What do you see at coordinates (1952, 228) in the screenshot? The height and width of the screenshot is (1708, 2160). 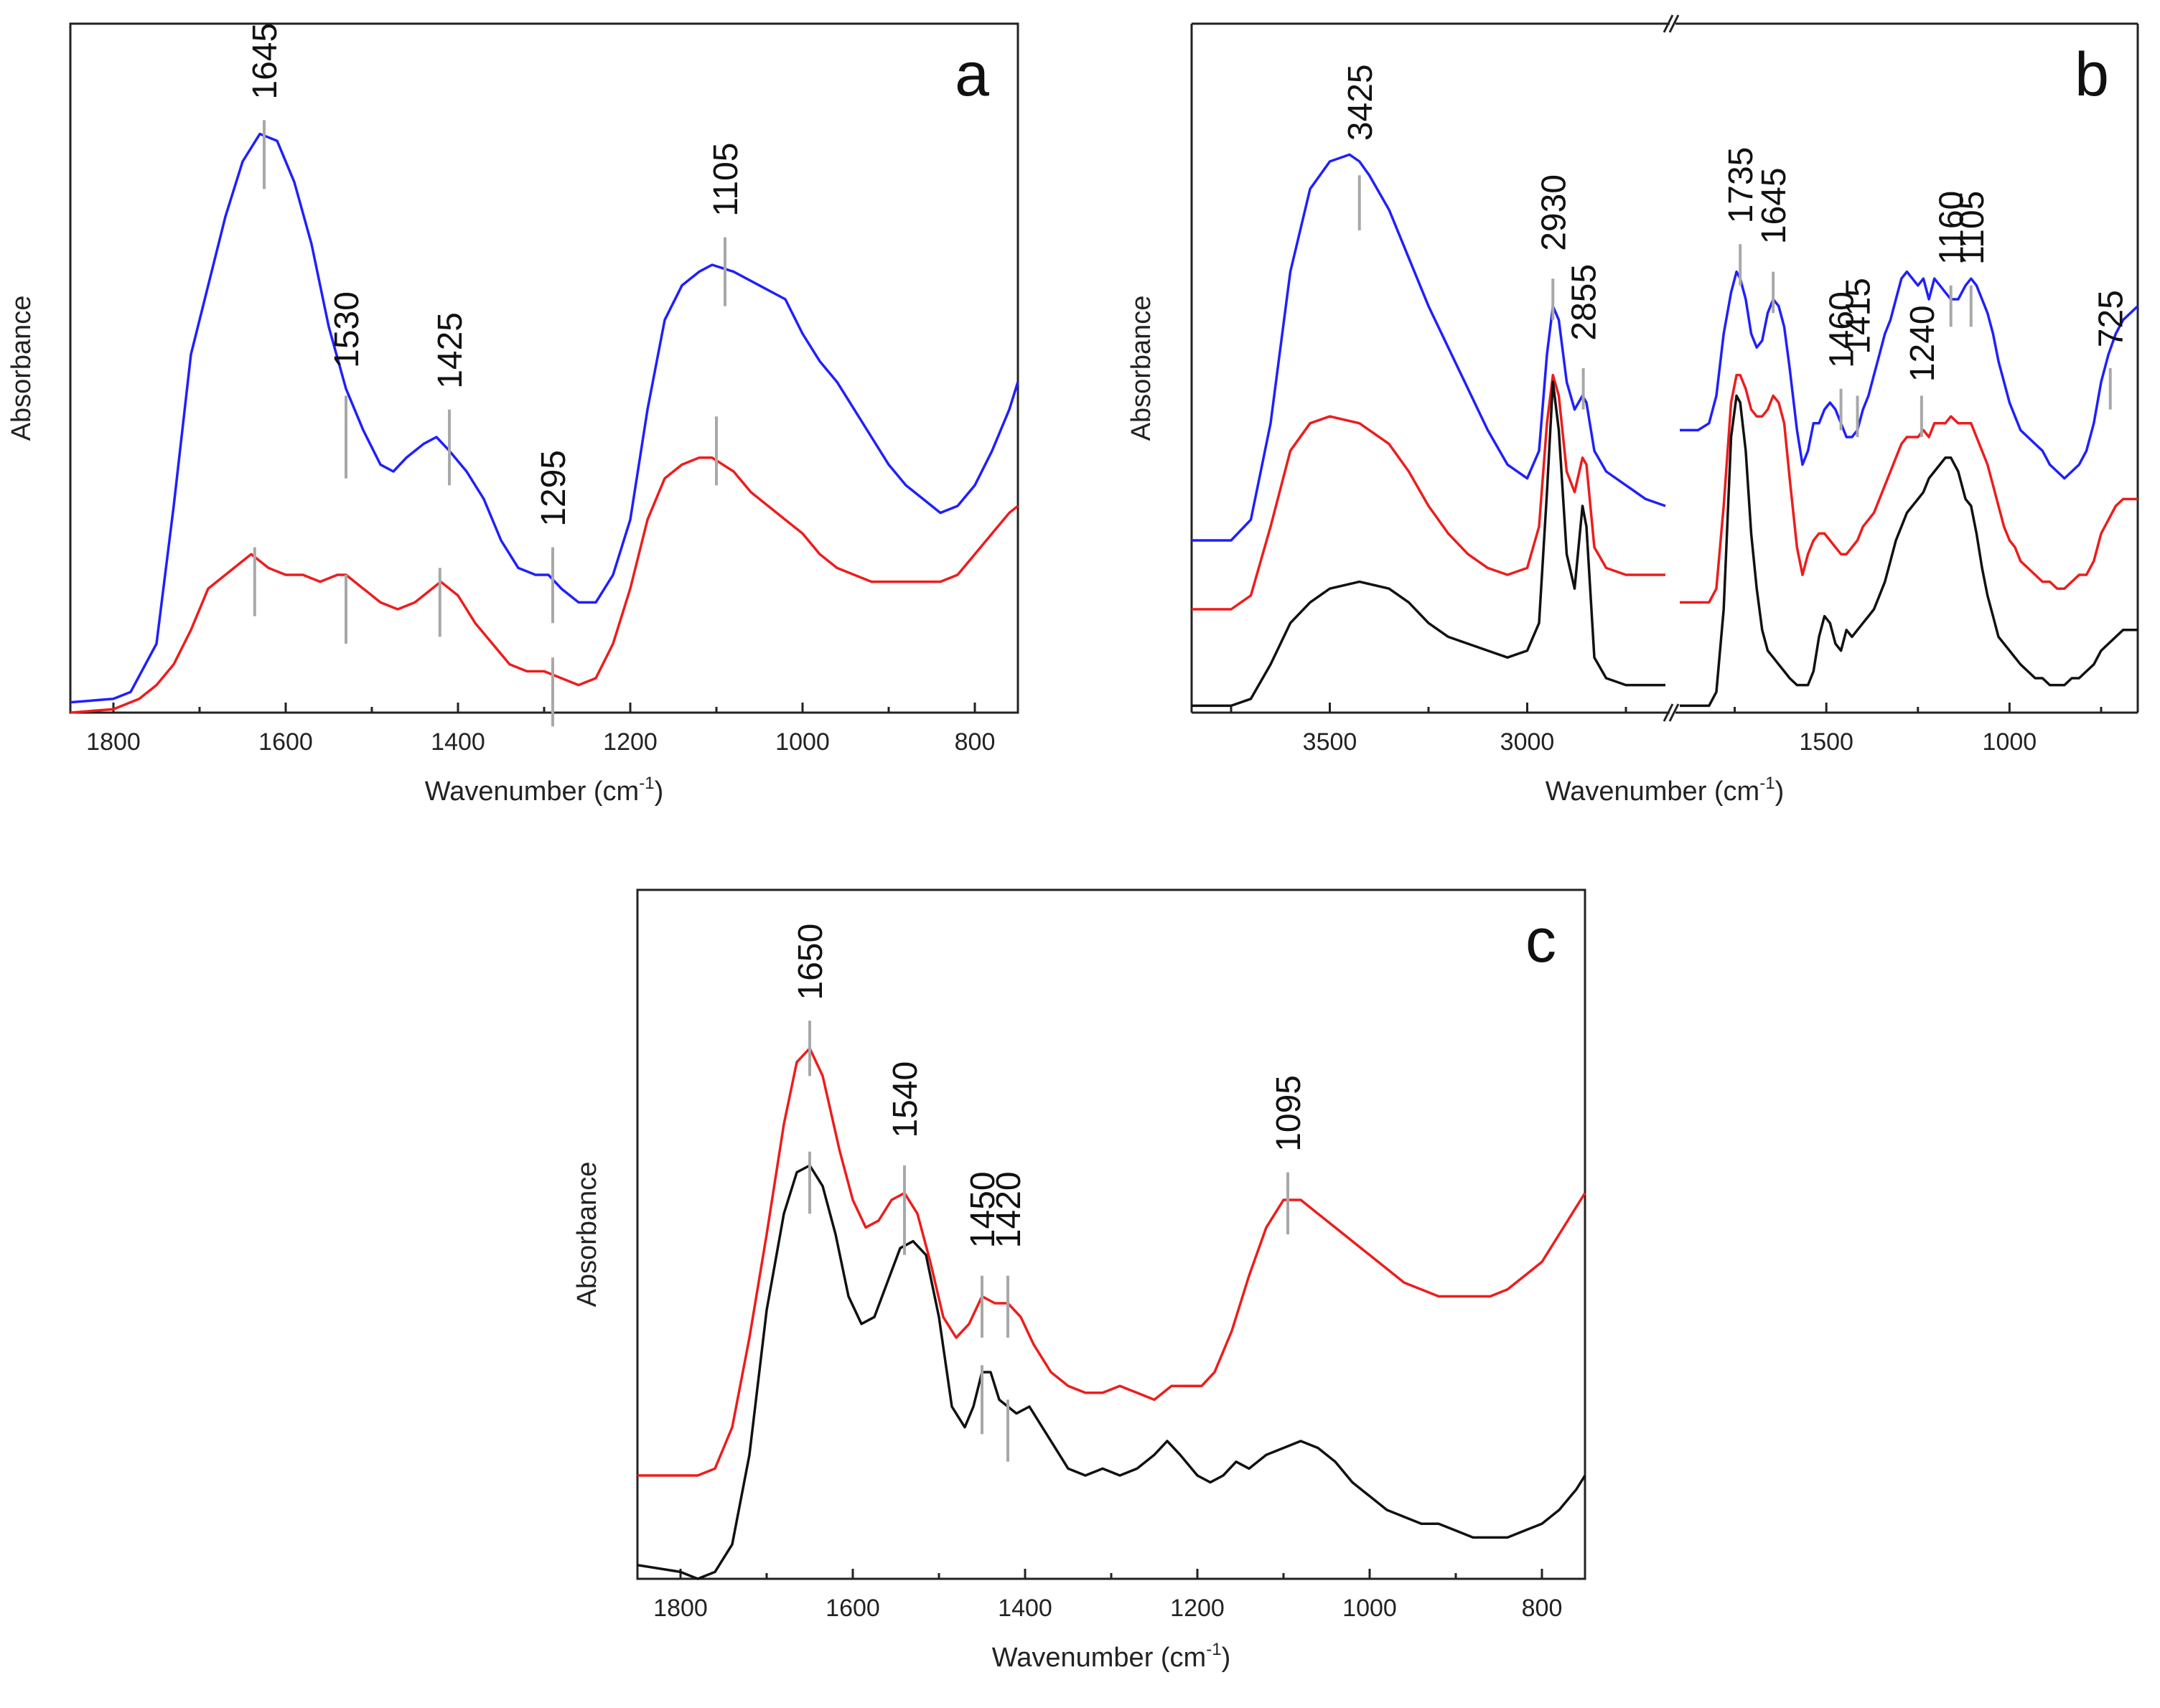 I see `peak-label-1160: 1160` at bounding box center [1952, 228].